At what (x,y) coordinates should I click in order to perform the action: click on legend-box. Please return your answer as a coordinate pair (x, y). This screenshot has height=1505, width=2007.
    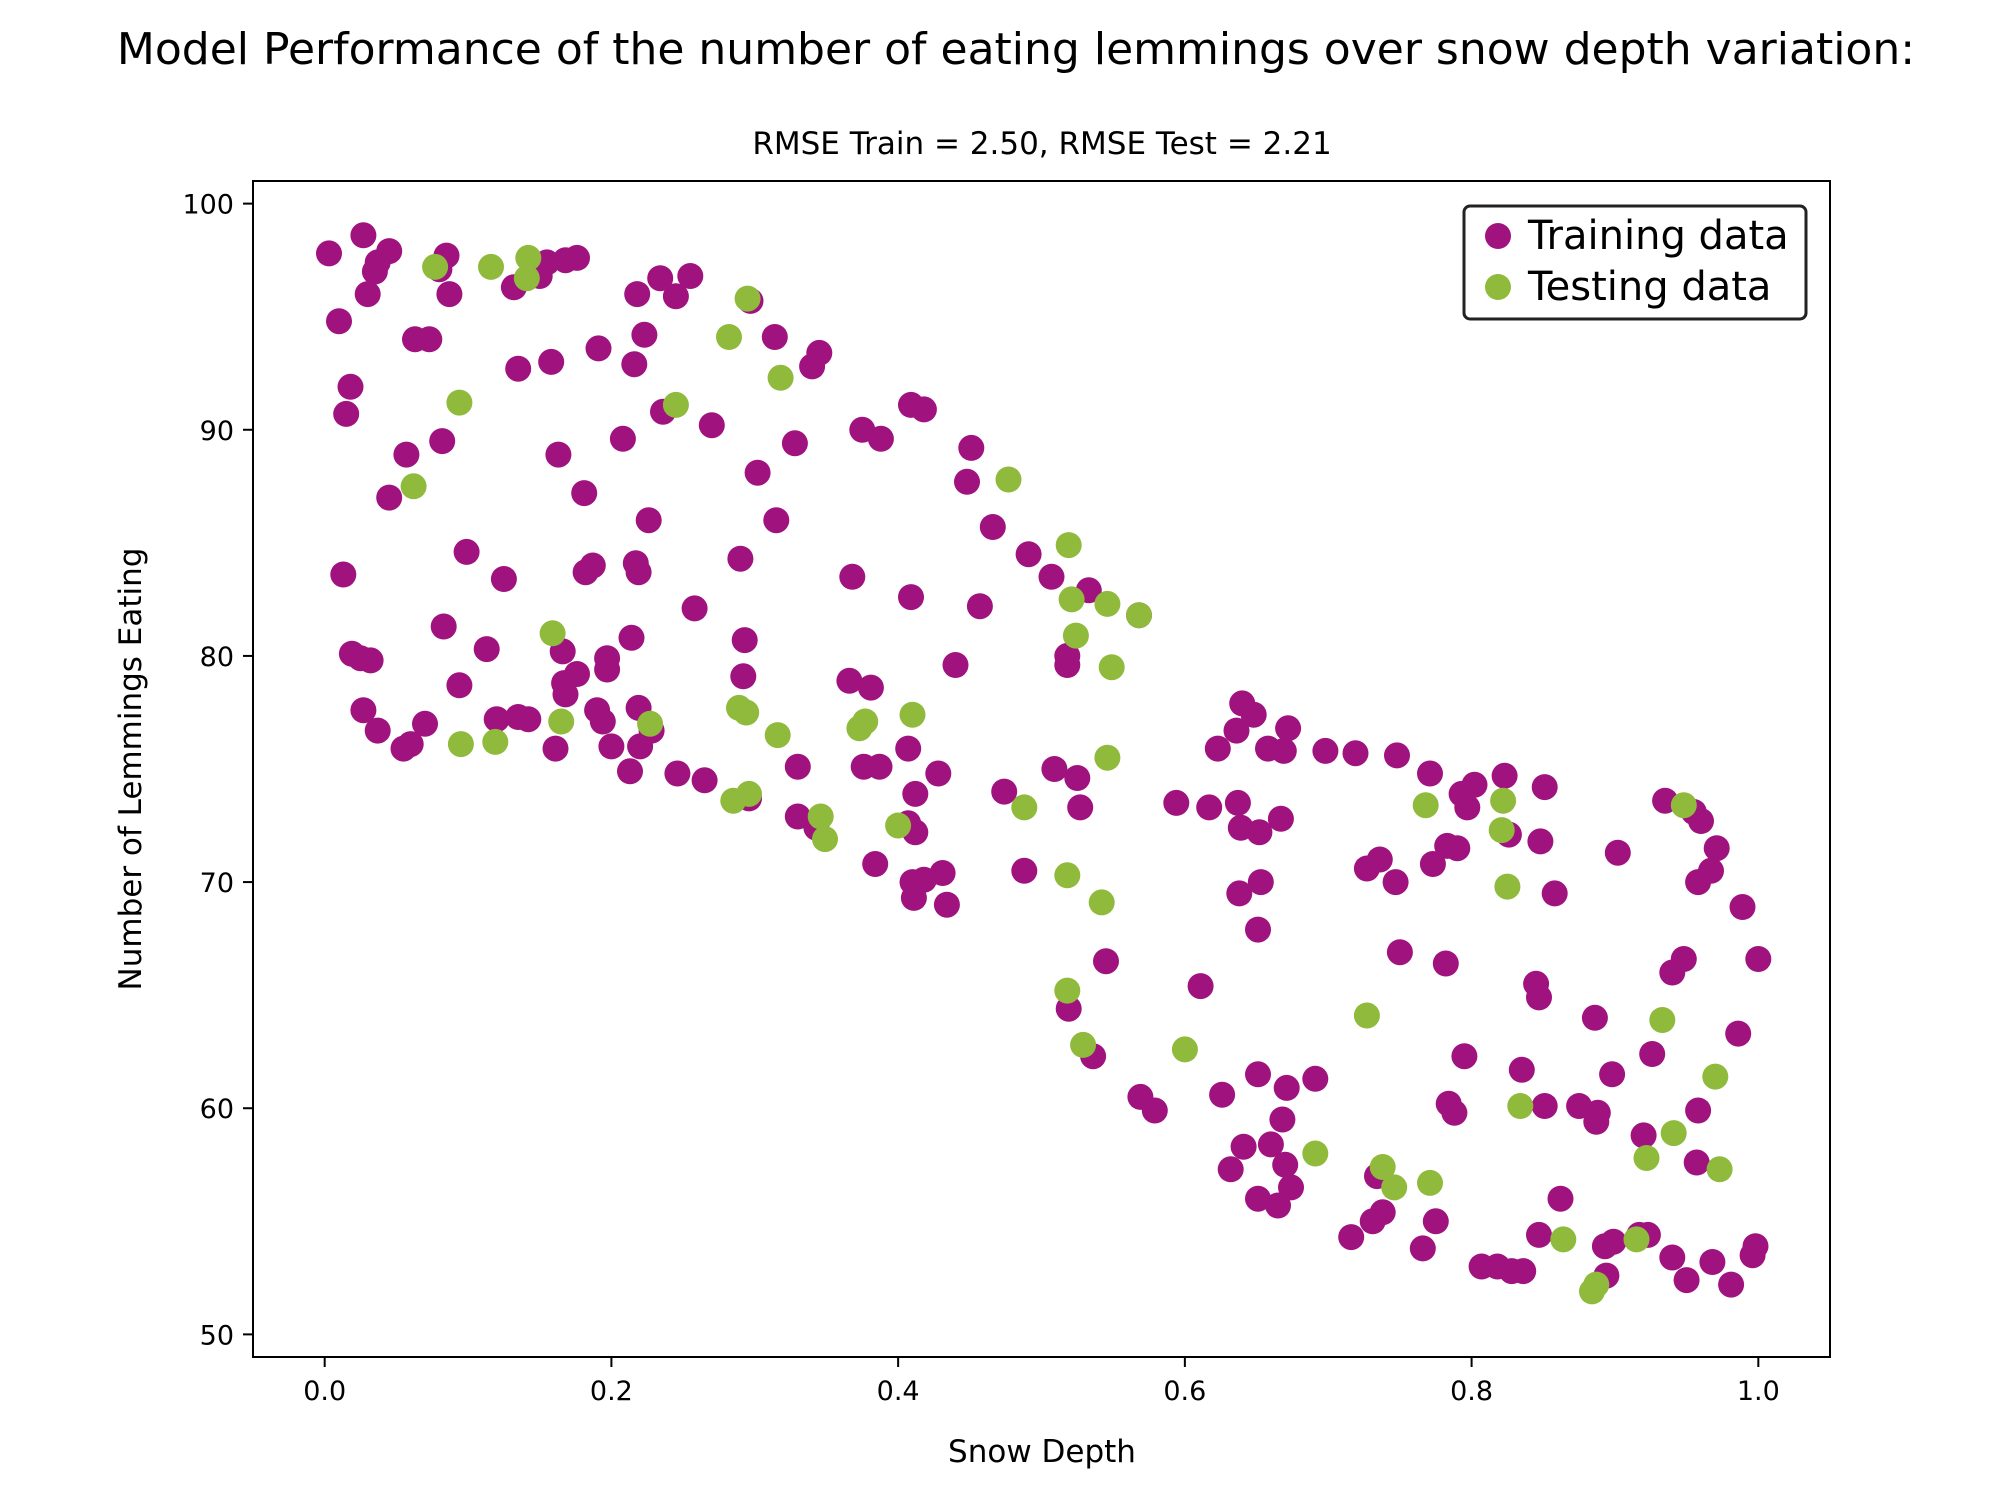
    Looking at the image, I should click on (1635, 262).